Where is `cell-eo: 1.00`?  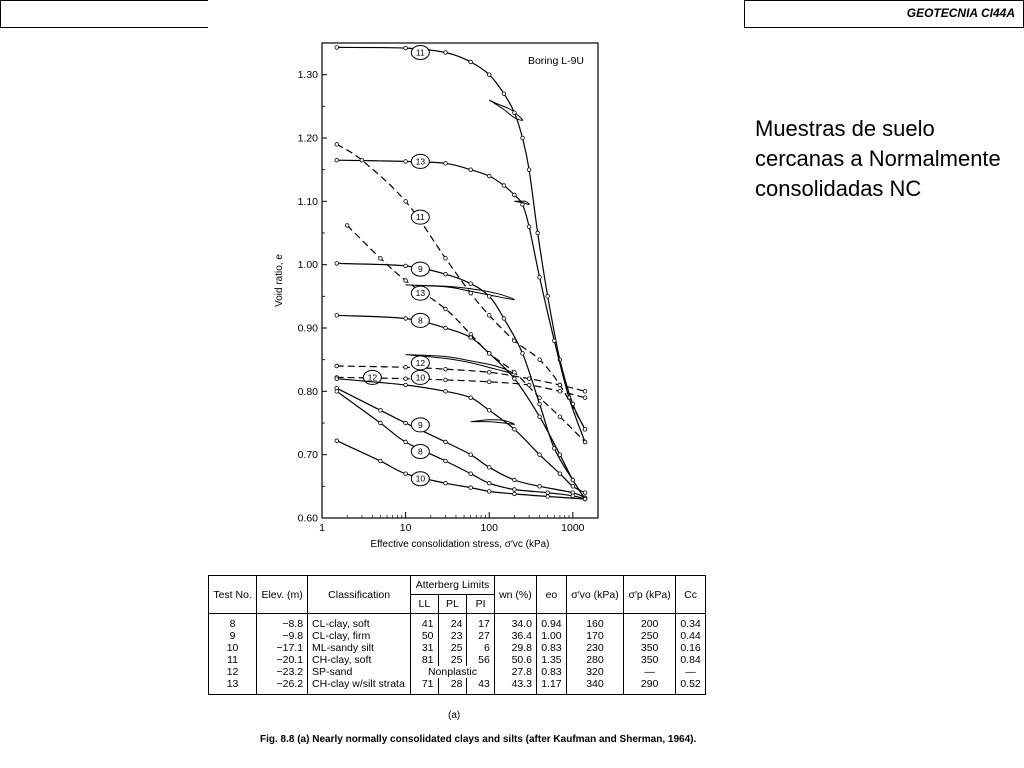 cell-eo: 1.00 is located at coordinates (551, 636).